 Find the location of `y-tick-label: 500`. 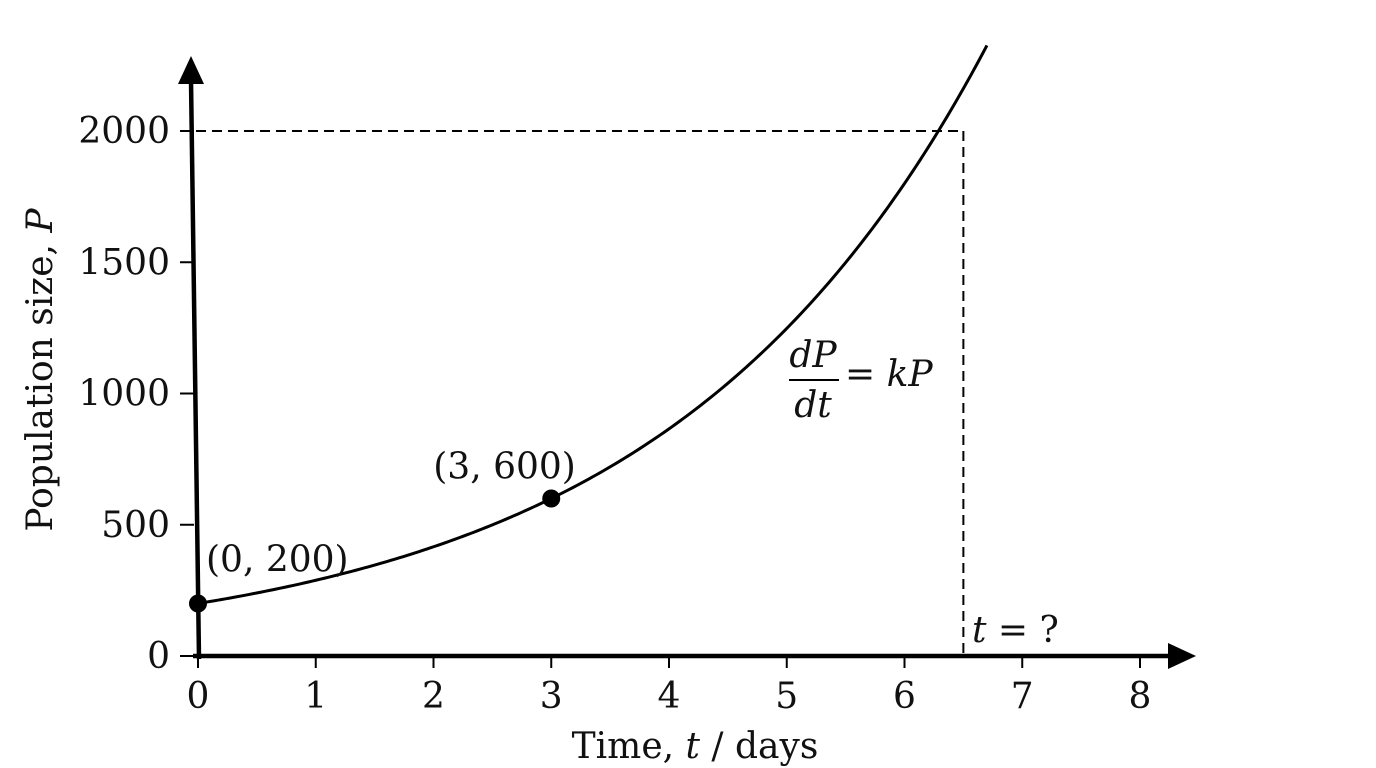

y-tick-label: 500 is located at coordinates (135, 525).